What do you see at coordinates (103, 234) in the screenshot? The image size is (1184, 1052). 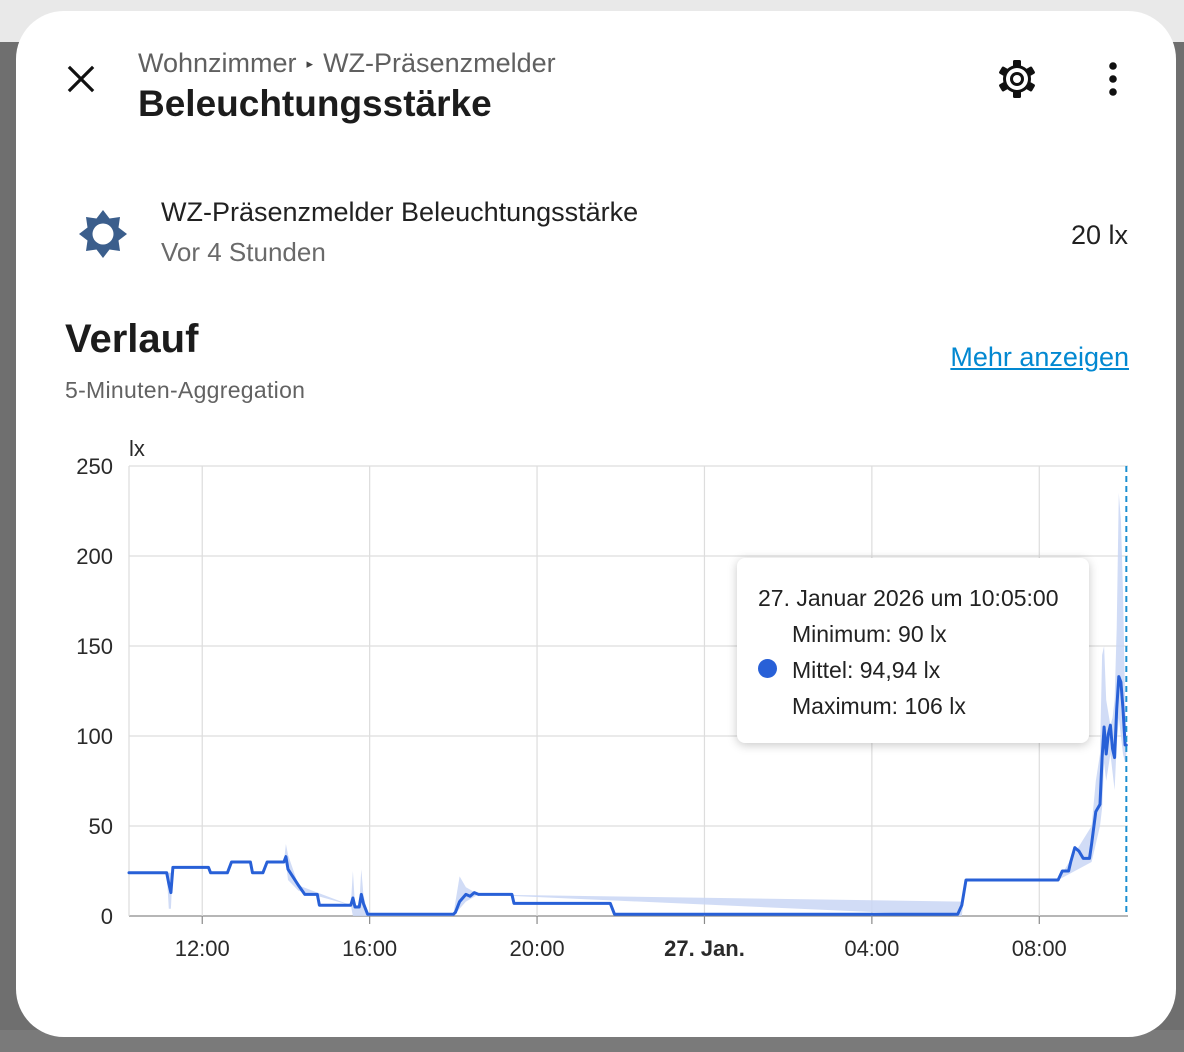 I see `brightness-icon` at bounding box center [103, 234].